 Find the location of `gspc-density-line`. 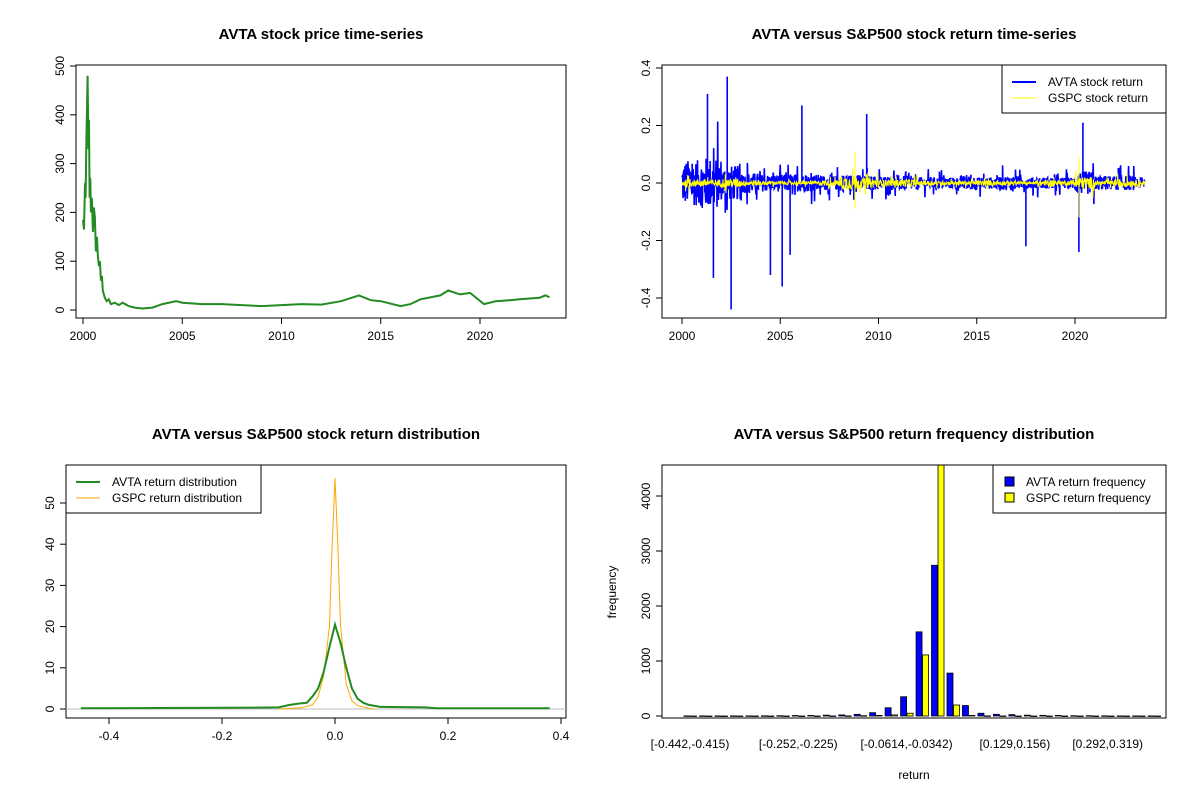

gspc-density-line is located at coordinates (326, 594).